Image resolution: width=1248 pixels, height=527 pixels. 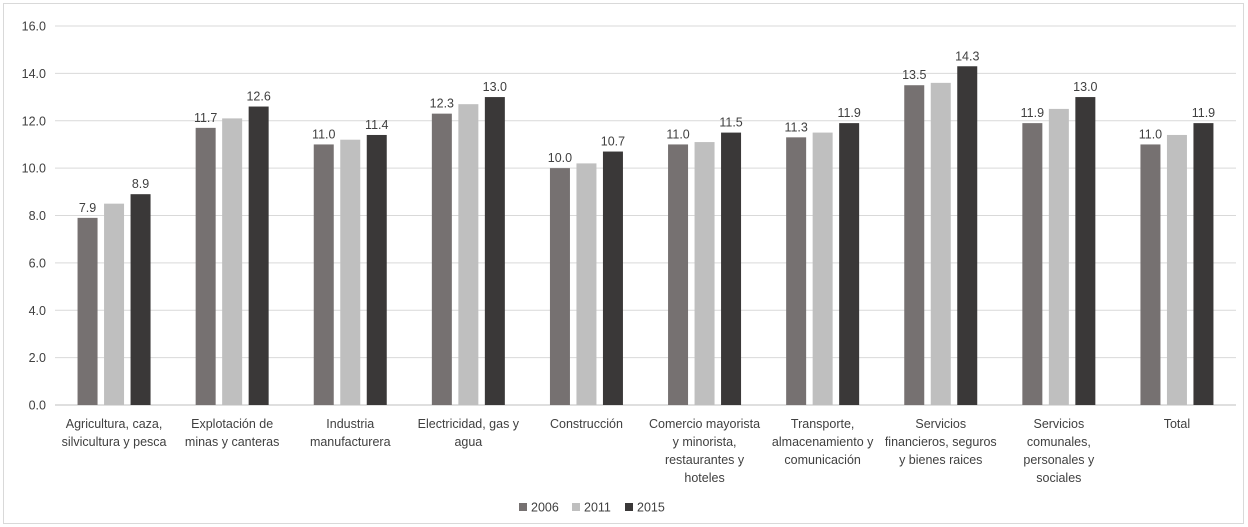 What do you see at coordinates (1059, 442) in the screenshot?
I see `category-label-8: comunales,` at bounding box center [1059, 442].